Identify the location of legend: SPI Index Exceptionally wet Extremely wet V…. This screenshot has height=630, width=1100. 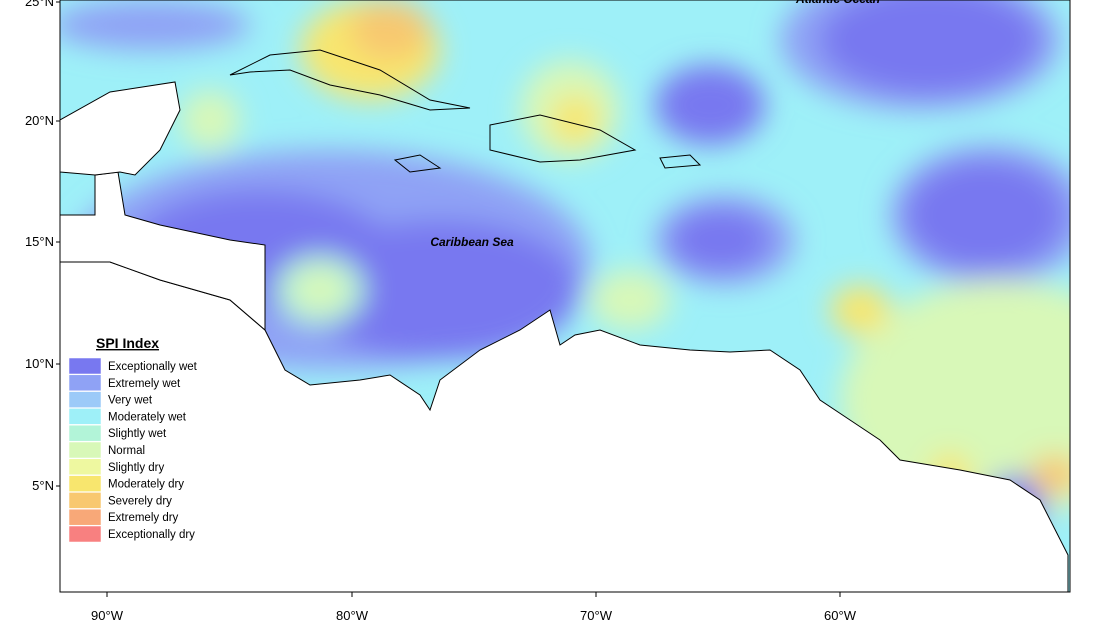
(133, 439).